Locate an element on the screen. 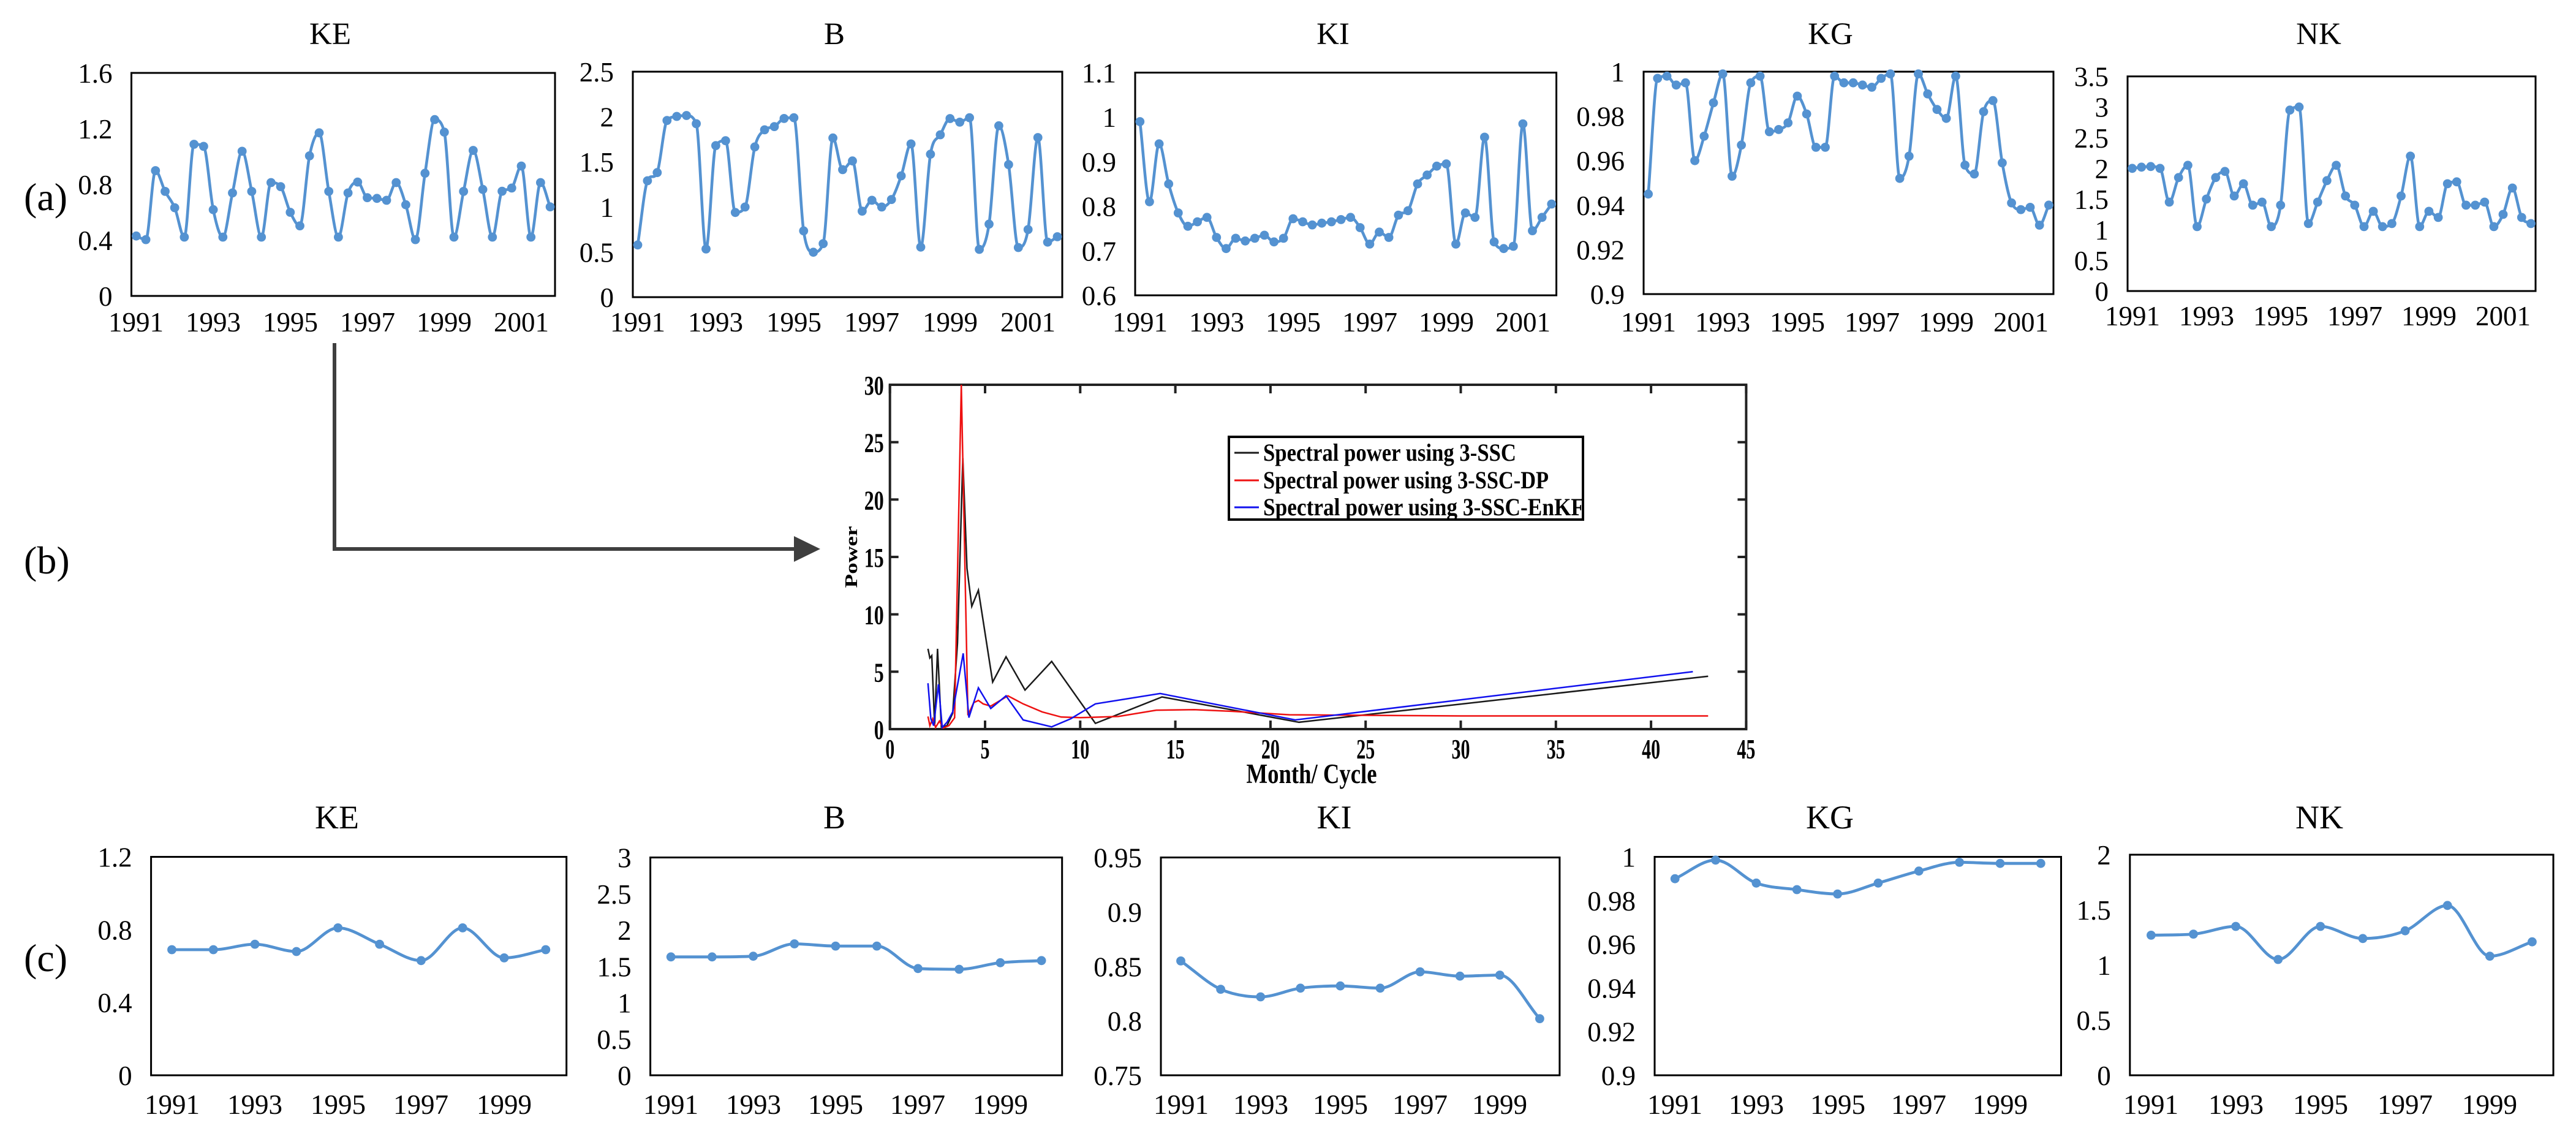 This screenshot has height=1139, width=2576. svg-text: KI is located at coordinates (1333, 34).